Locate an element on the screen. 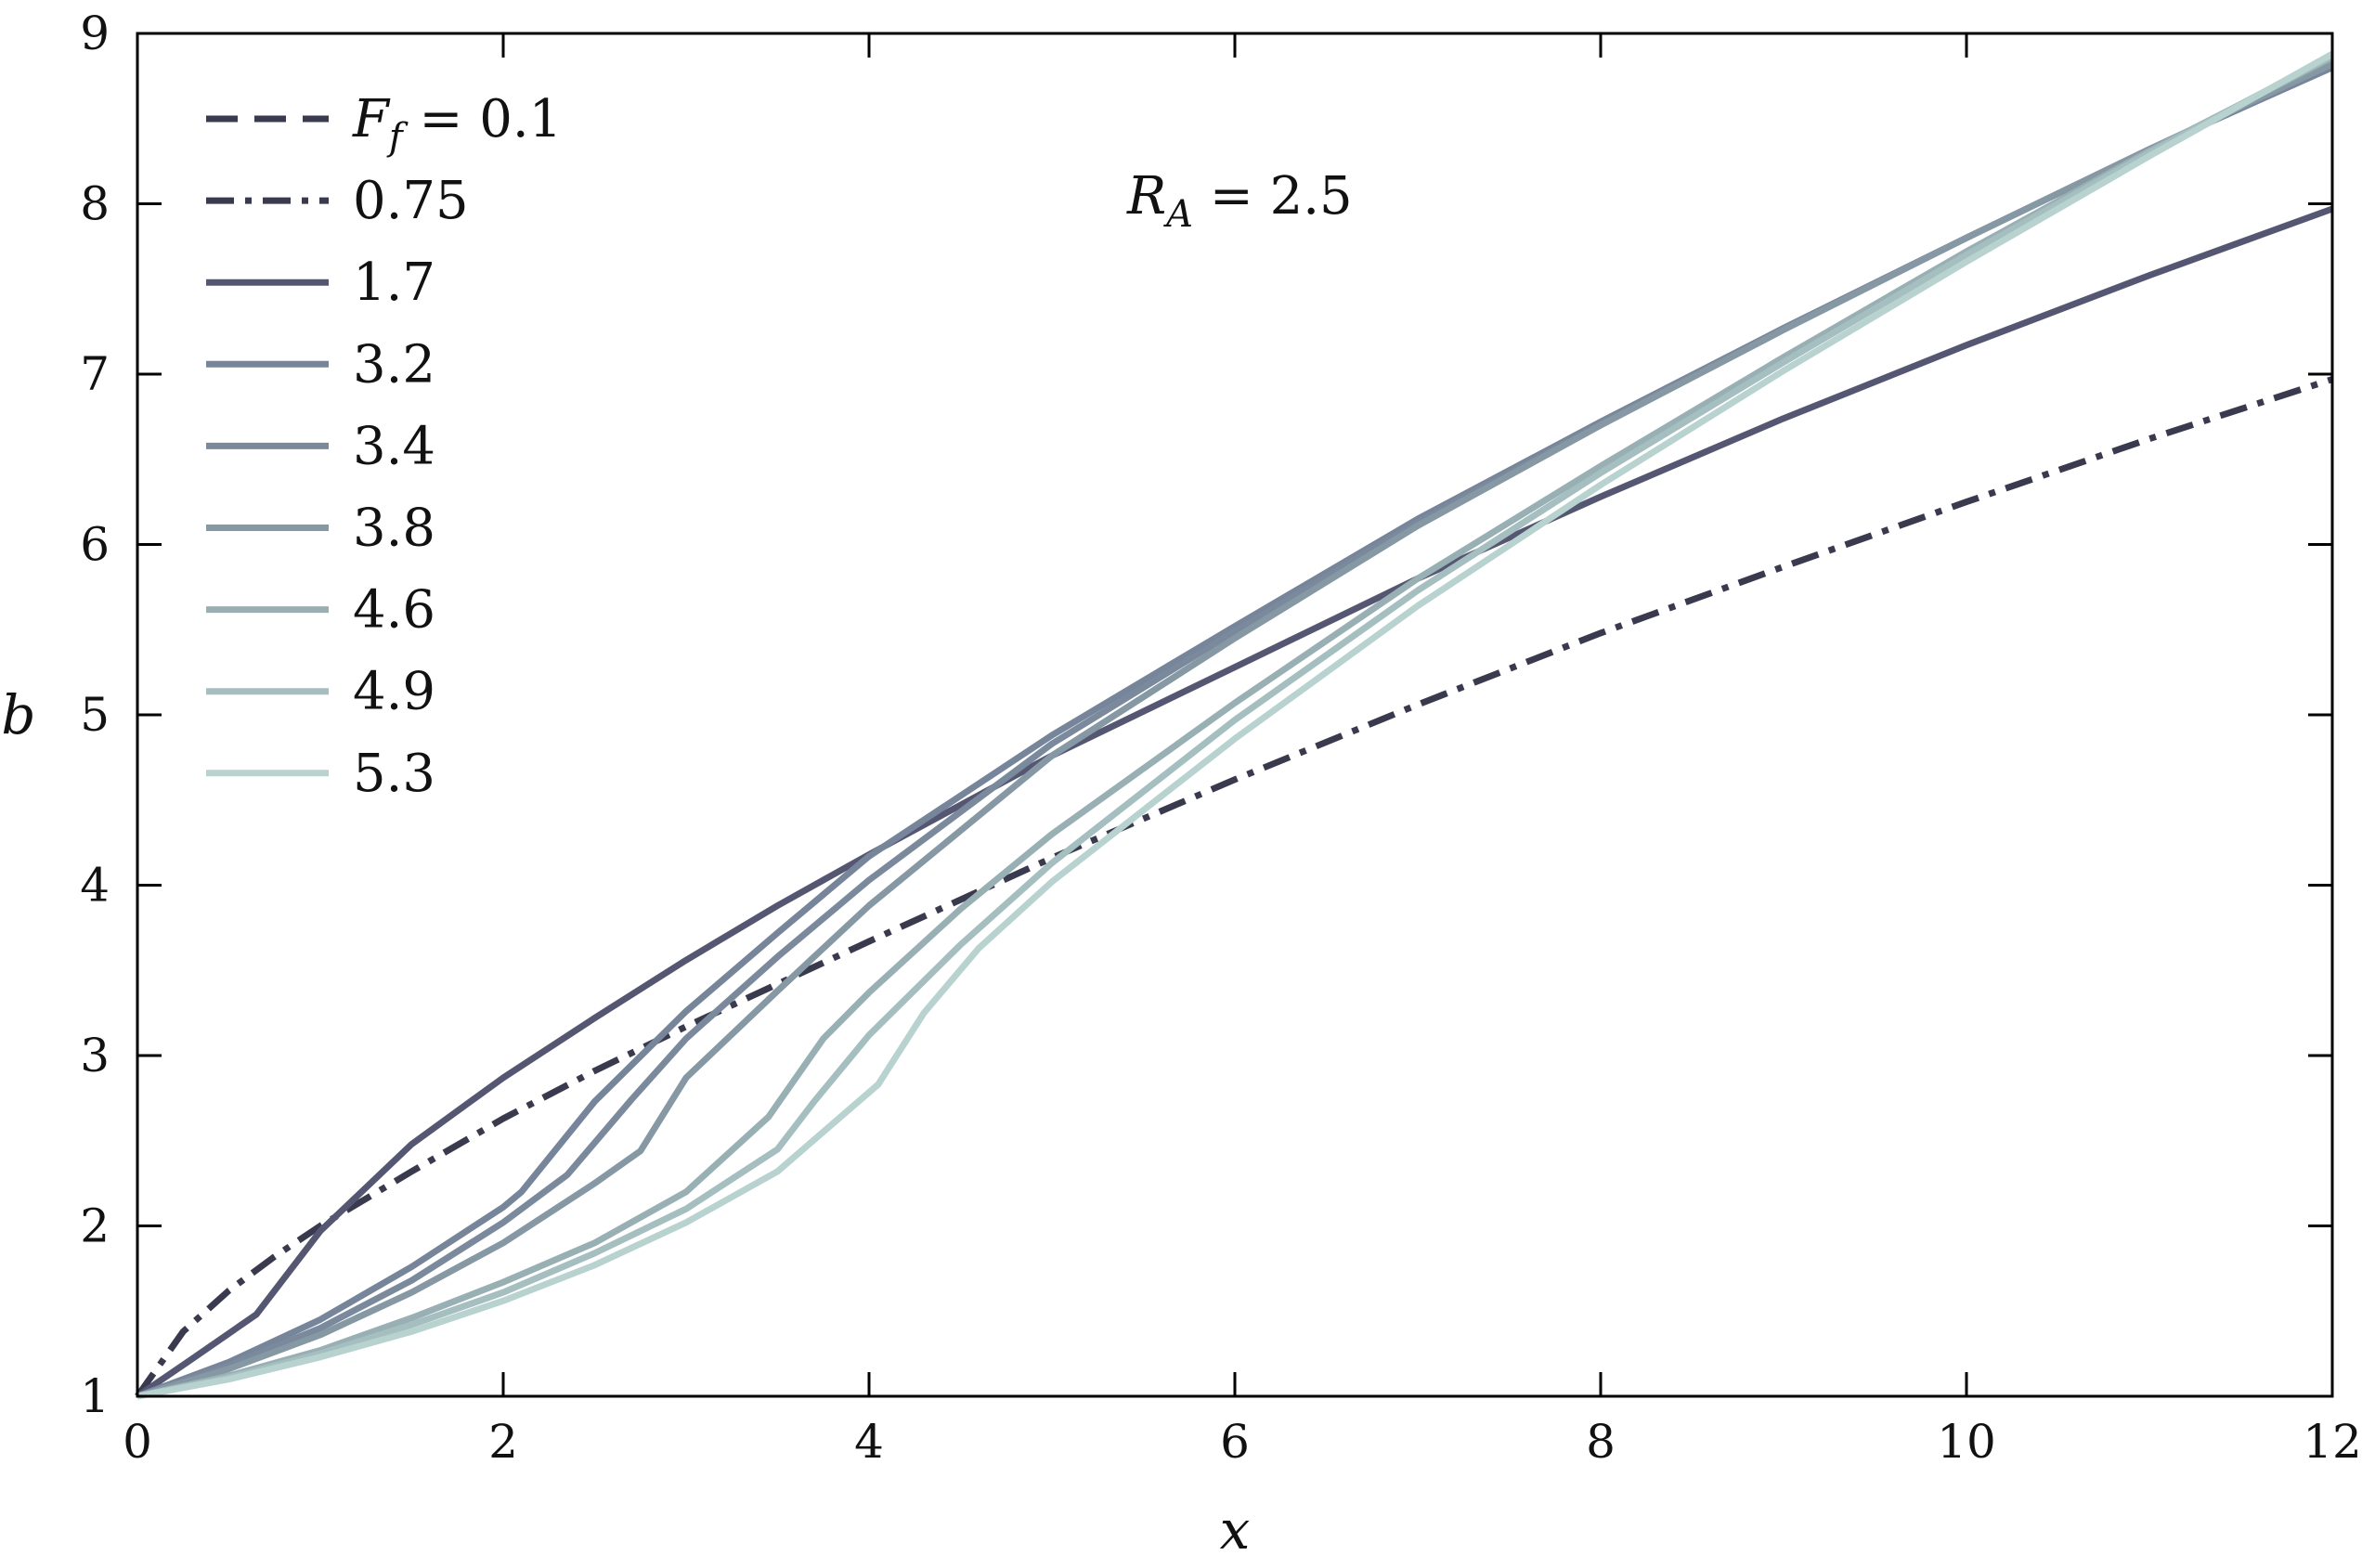 Image resolution: width=2362 pixels, height=1568 pixels. annotation-subscript: A is located at coordinates (1177, 214).